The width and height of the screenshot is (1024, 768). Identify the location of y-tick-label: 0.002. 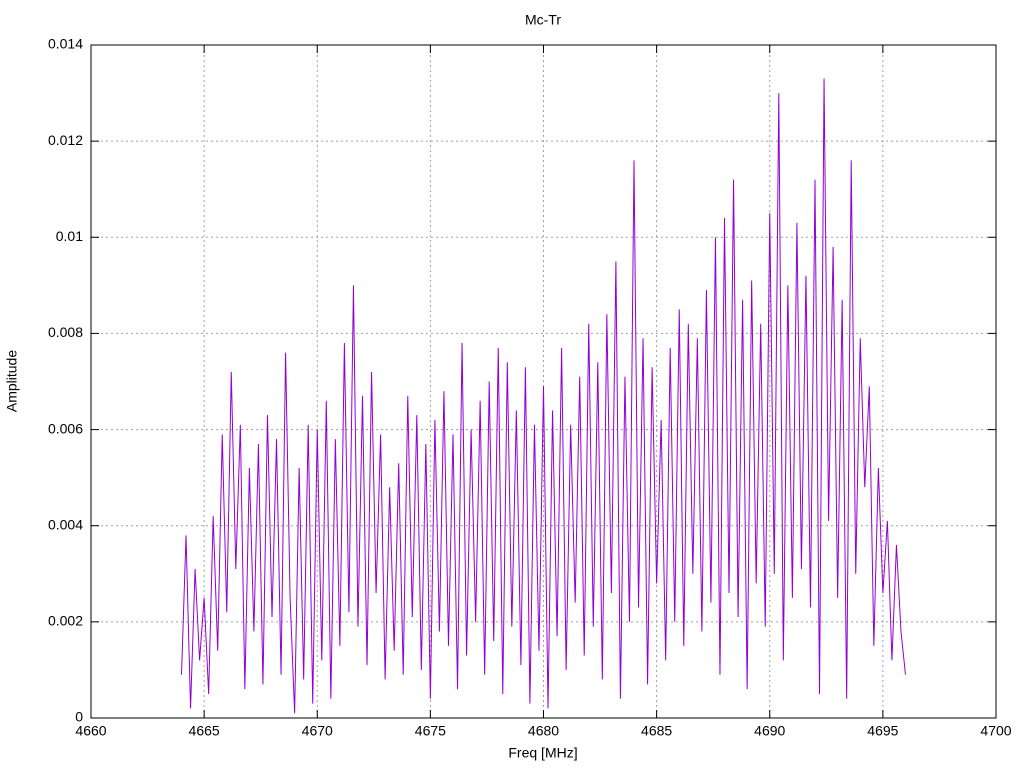
(65, 621).